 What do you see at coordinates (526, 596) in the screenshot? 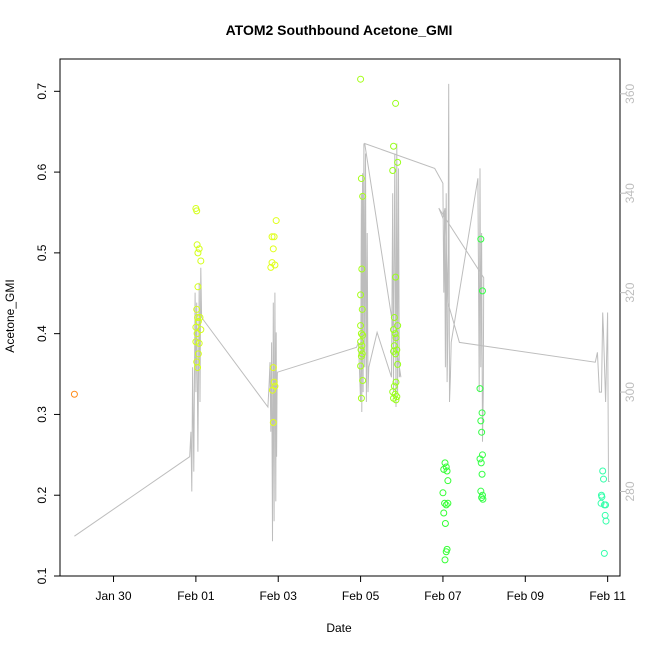
I see `x-tick-label: Feb 09` at bounding box center [526, 596].